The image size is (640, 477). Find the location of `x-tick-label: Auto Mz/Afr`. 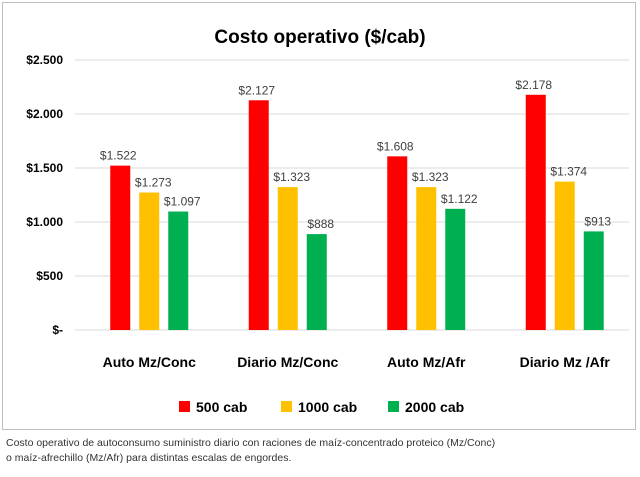

x-tick-label: Auto Mz/Afr is located at coordinates (426, 362).